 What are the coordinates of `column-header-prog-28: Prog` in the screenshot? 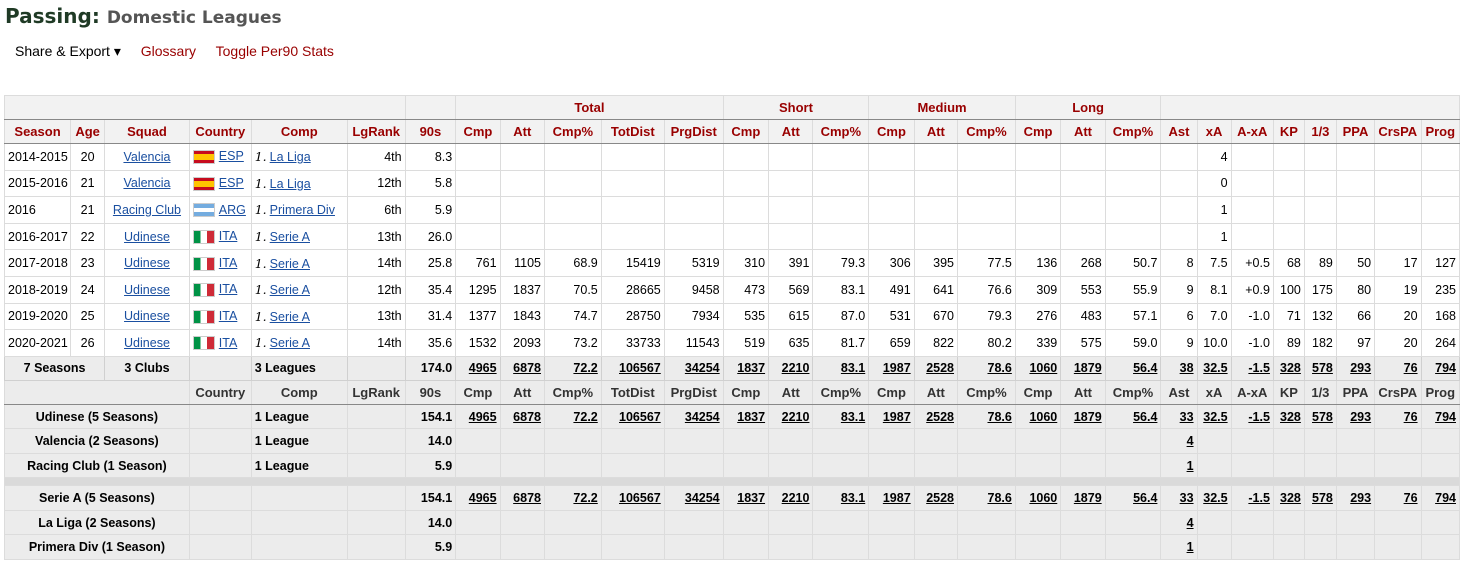 It's located at (1440, 131).